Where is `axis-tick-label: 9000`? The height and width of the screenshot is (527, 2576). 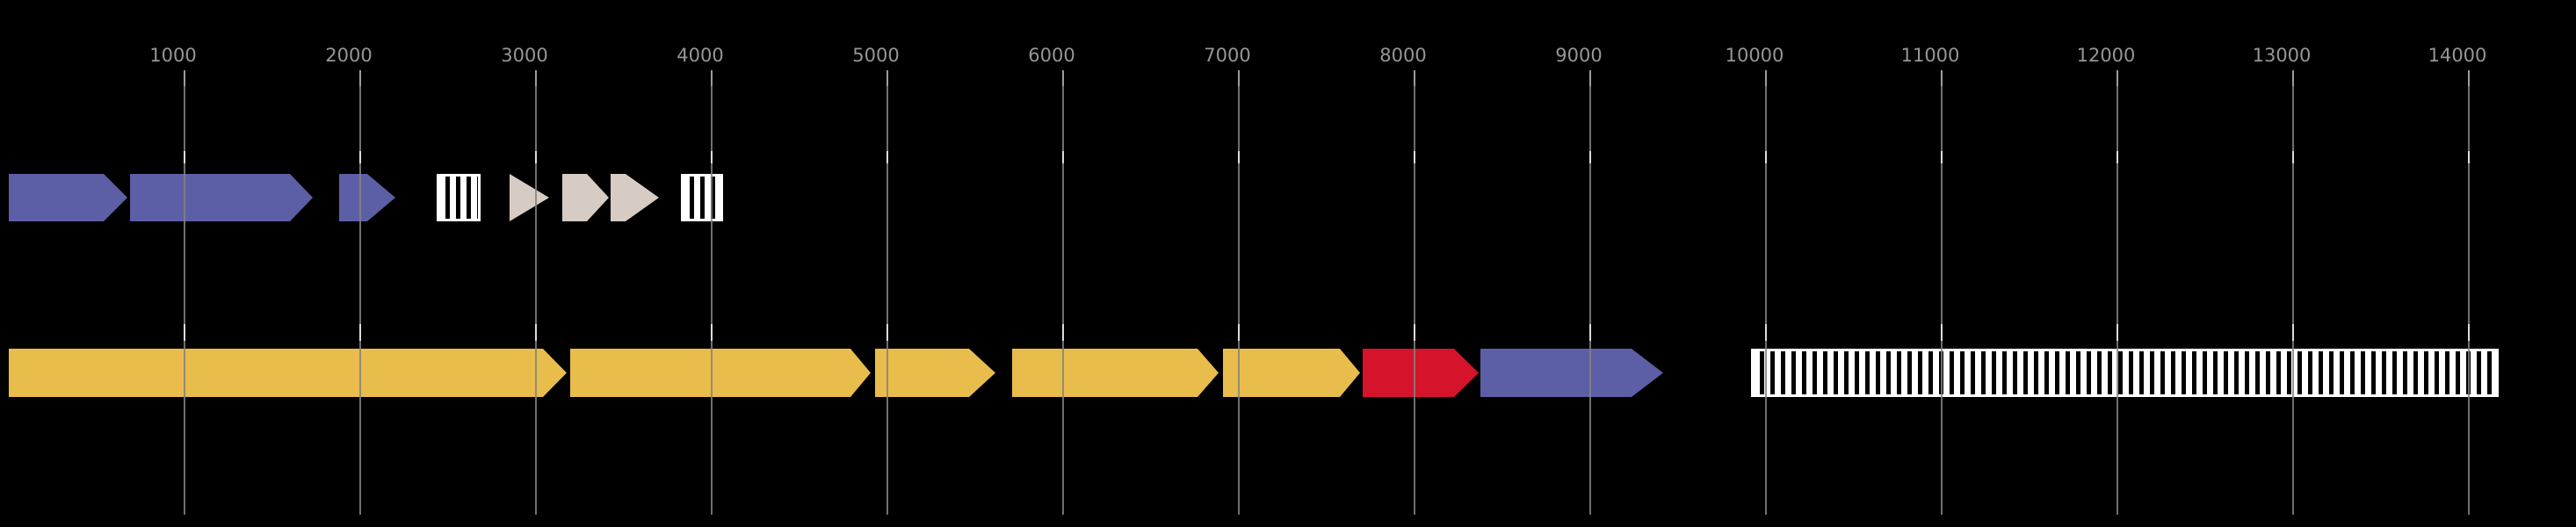
axis-tick-label: 9000 is located at coordinates (1579, 55).